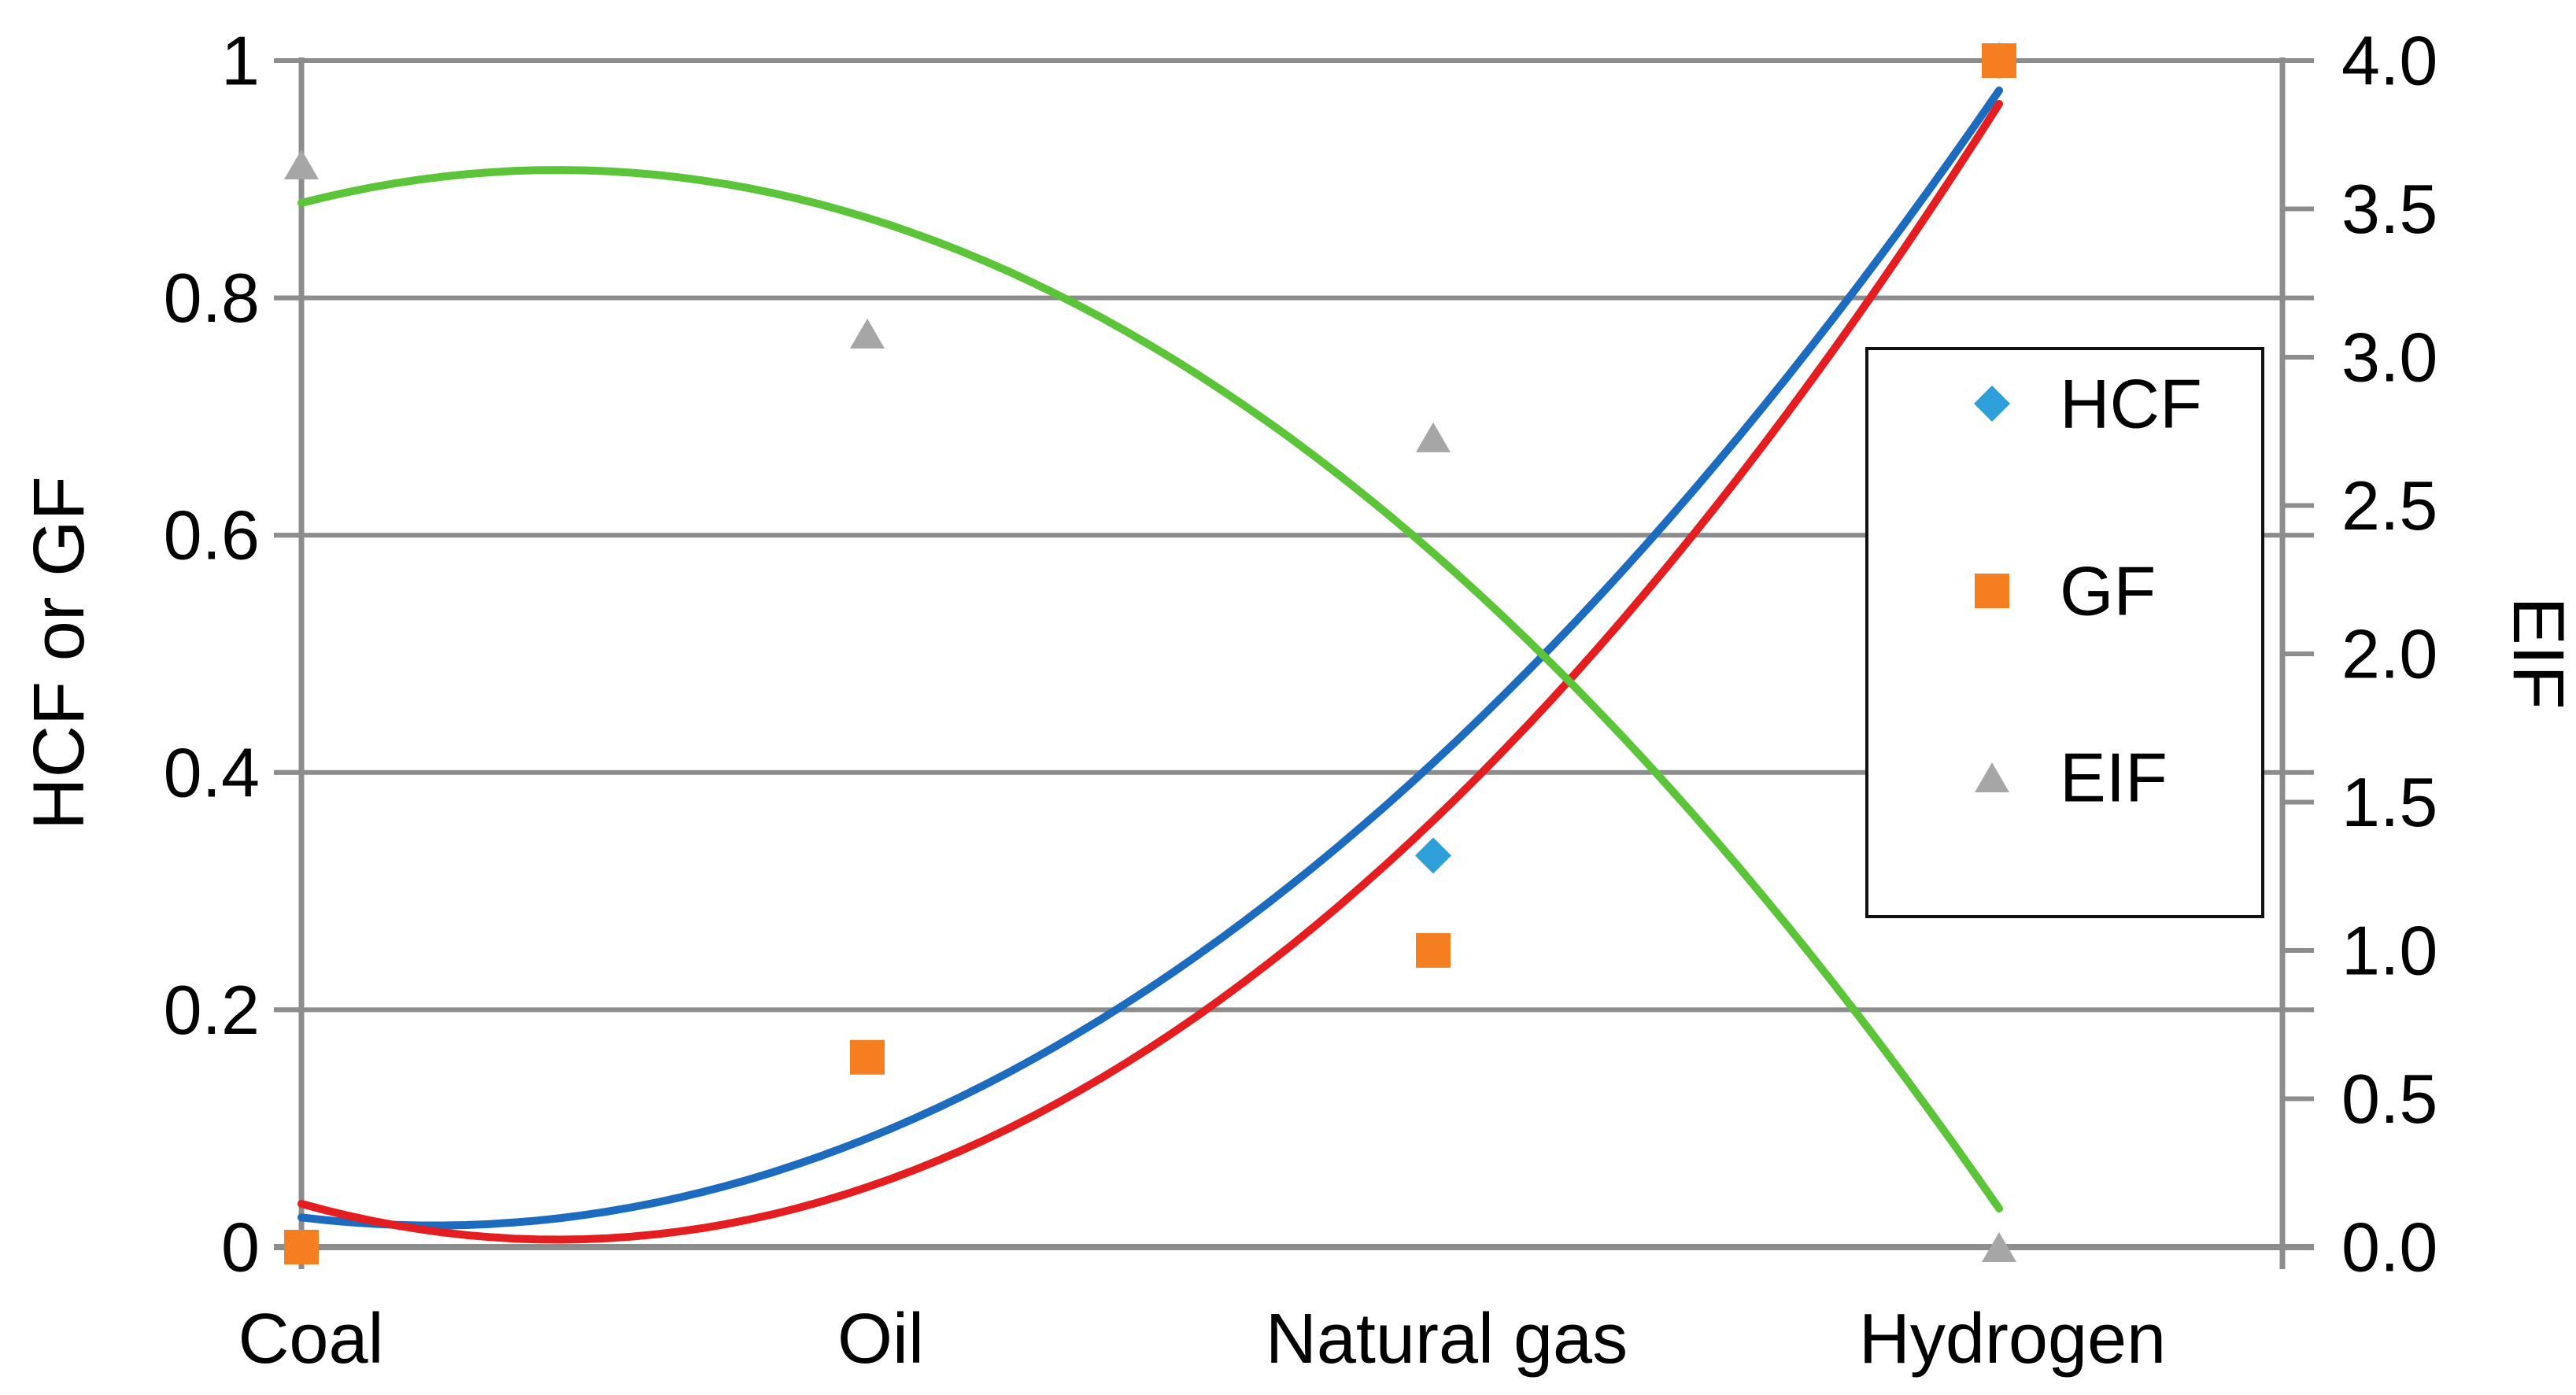 This screenshot has width=2576, height=1395. What do you see at coordinates (1992, 777) in the screenshot?
I see `legend-marker-eif-triangle-icon` at bounding box center [1992, 777].